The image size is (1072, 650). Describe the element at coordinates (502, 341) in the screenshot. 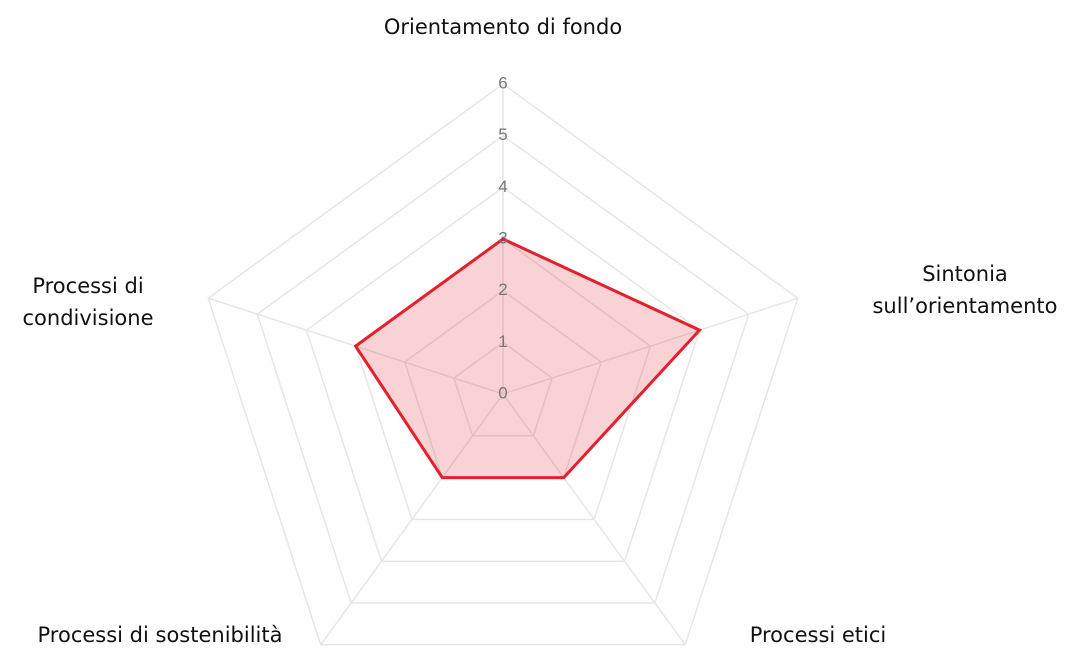

I see `r-tick-label: 1` at that location.